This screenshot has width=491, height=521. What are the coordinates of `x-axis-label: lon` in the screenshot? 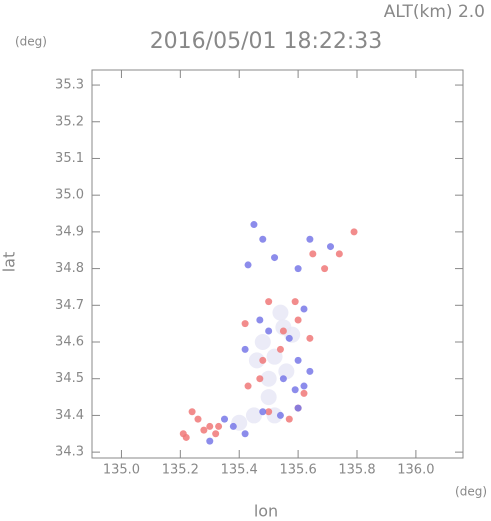 It's located at (266, 511).